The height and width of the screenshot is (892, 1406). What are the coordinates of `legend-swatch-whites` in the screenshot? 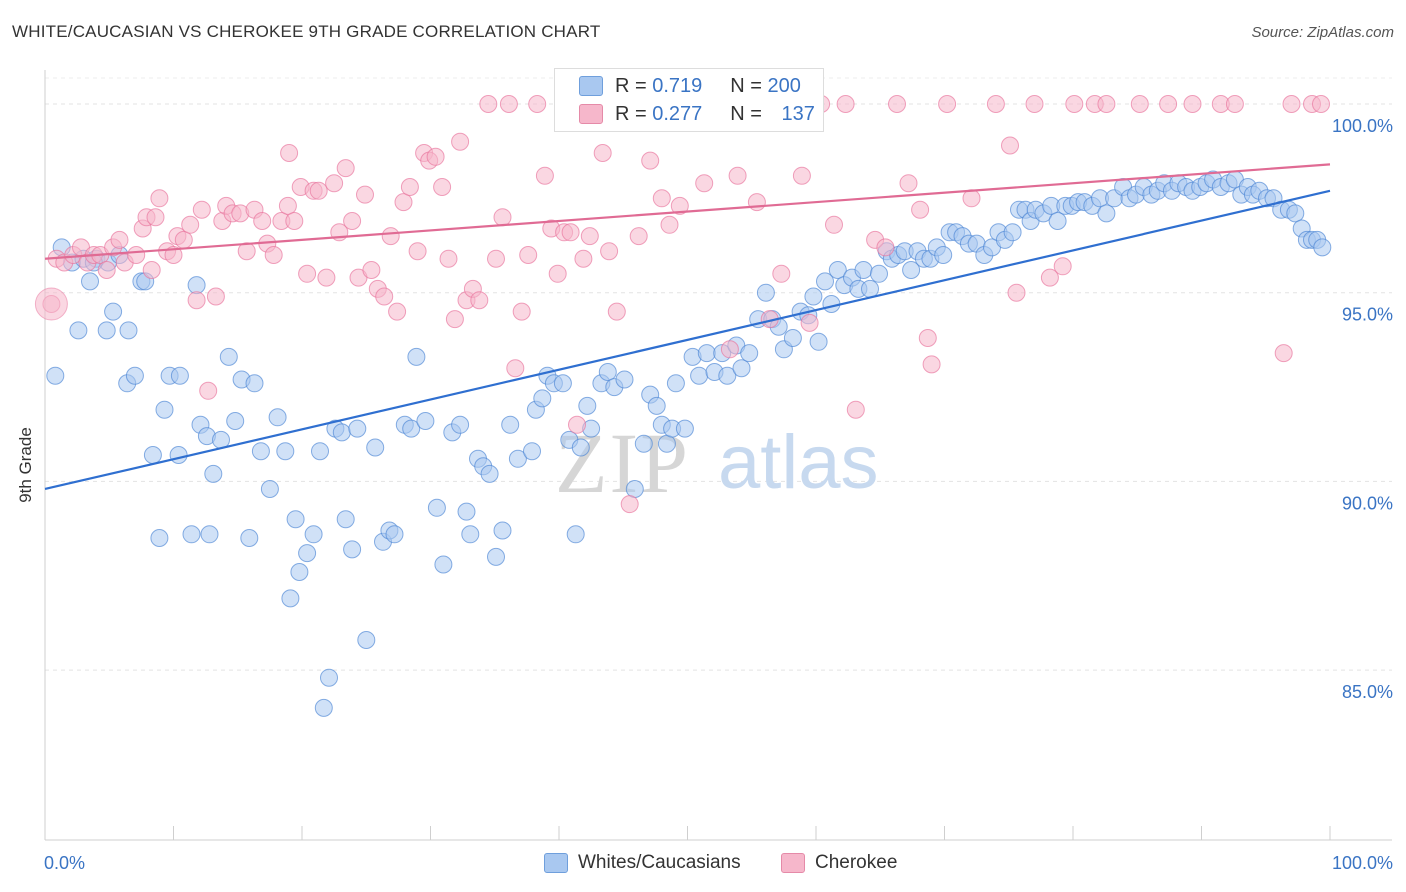 It's located at (591, 86).